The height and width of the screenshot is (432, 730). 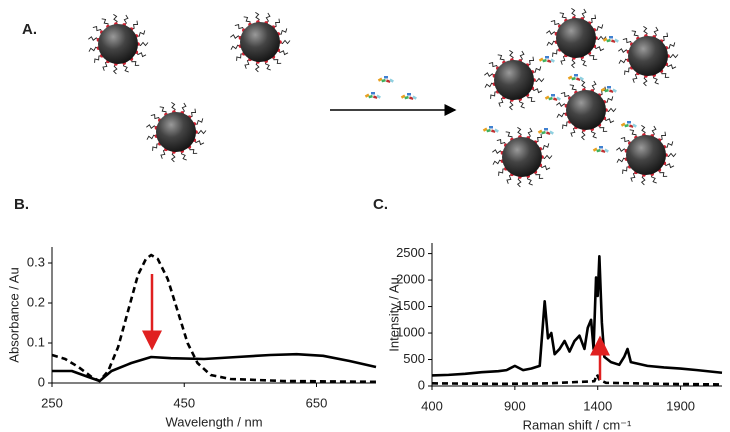 I want to click on y-tick-label: 1000, so click(x=410, y=331).